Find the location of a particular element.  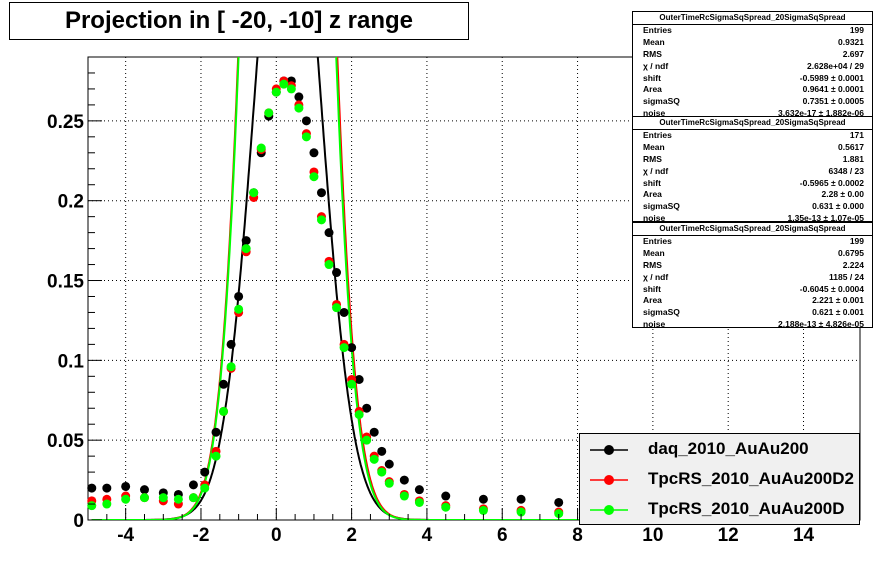

legend-entry: daq_2010_AuAu200 is located at coordinates (719, 450).